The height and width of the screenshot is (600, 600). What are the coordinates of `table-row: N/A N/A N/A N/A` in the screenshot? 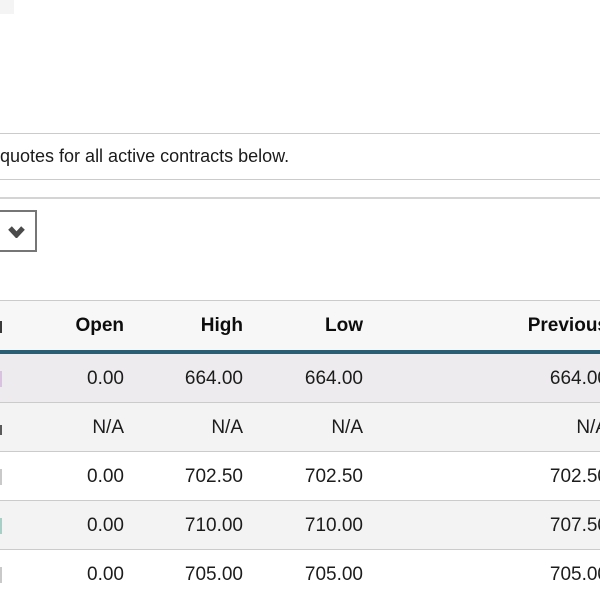 It's located at (300, 427).